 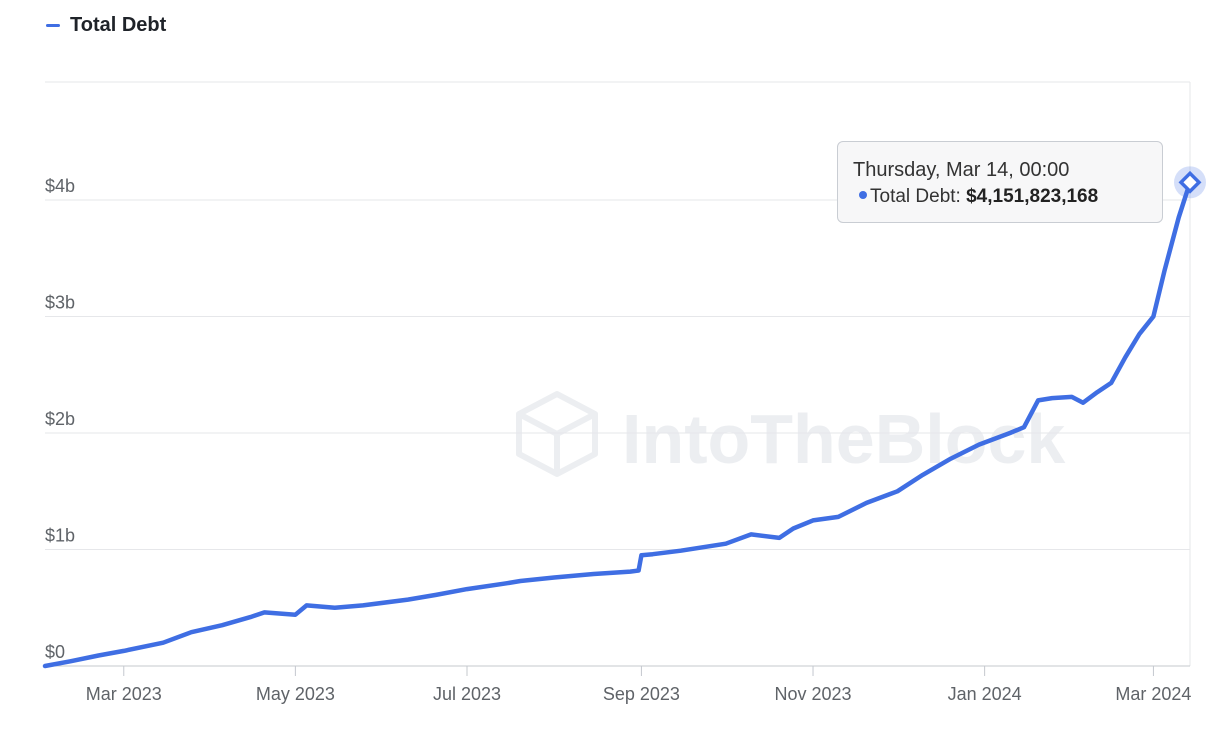 I want to click on x-tick-label: Jul 2023, so click(x=467, y=694).